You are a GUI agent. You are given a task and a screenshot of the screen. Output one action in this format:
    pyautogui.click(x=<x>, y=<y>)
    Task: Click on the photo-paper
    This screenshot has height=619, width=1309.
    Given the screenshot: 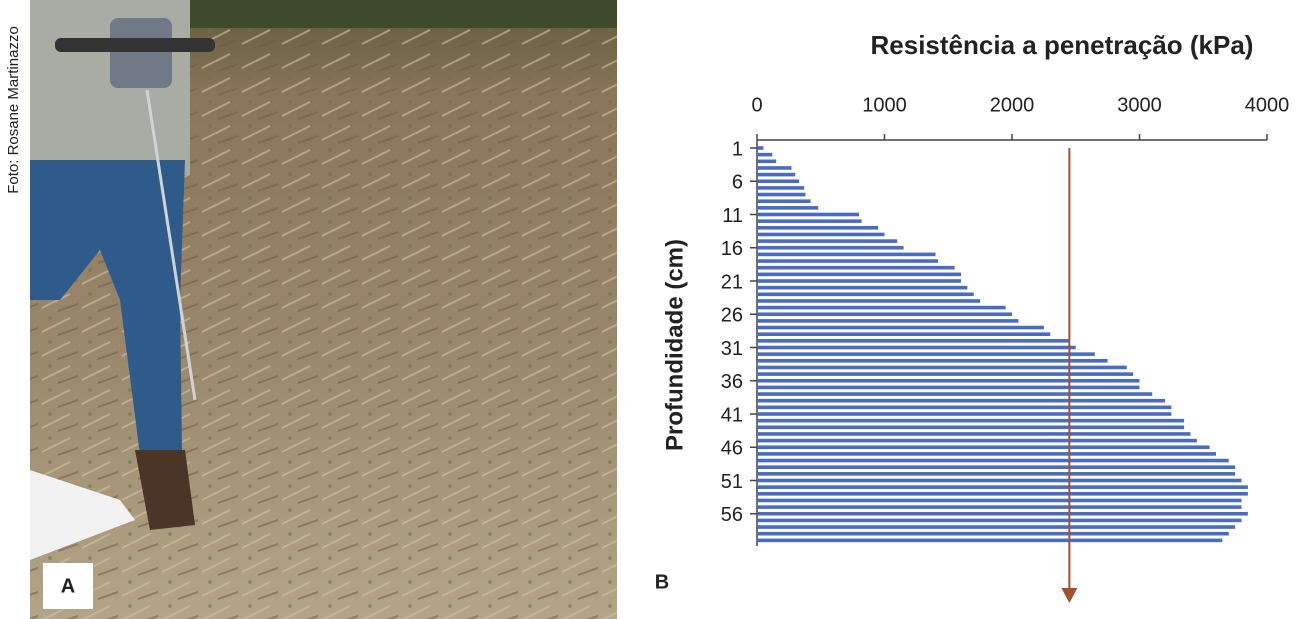 What is the action you would take?
    pyautogui.click(x=82, y=515)
    